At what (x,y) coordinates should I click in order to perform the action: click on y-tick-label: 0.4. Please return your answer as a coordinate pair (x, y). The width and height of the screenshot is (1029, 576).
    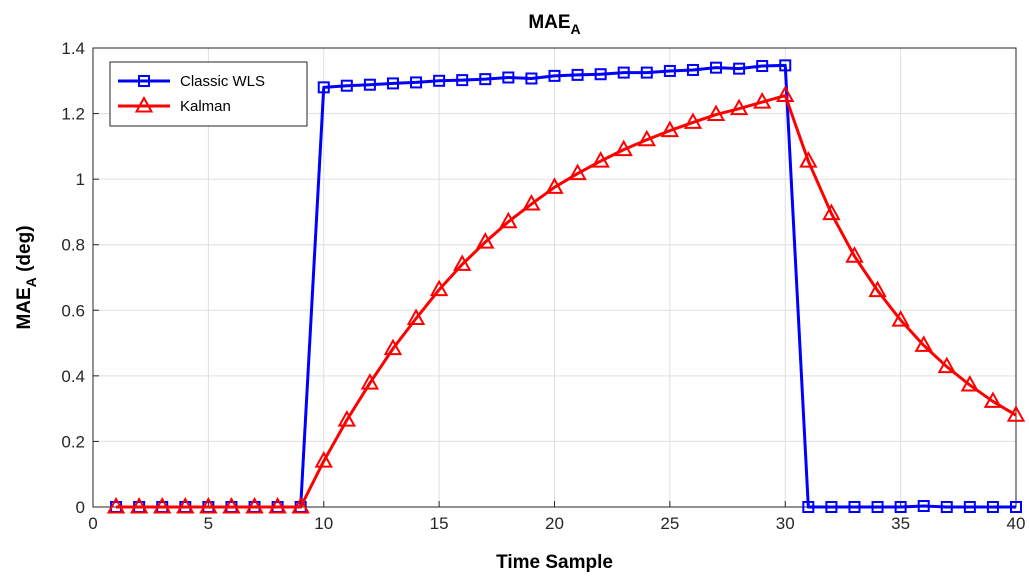
    Looking at the image, I should click on (73, 376).